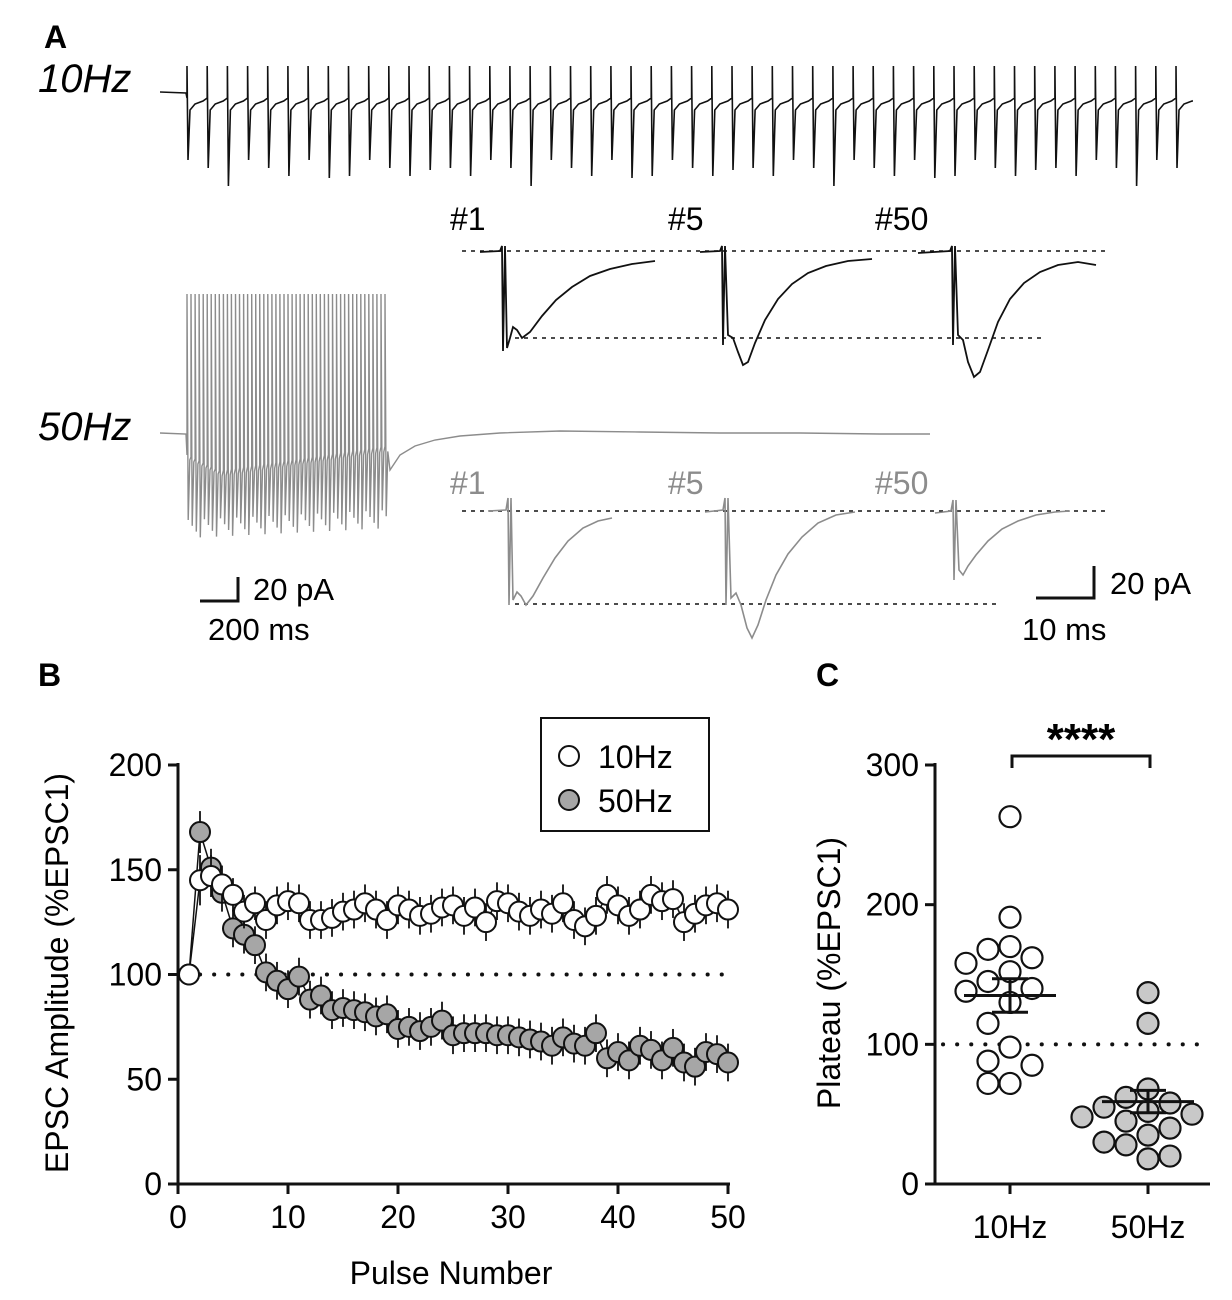 This screenshot has height=1300, width=1232. I want to click on inset-50hz-label-5: #5, so click(686, 483).